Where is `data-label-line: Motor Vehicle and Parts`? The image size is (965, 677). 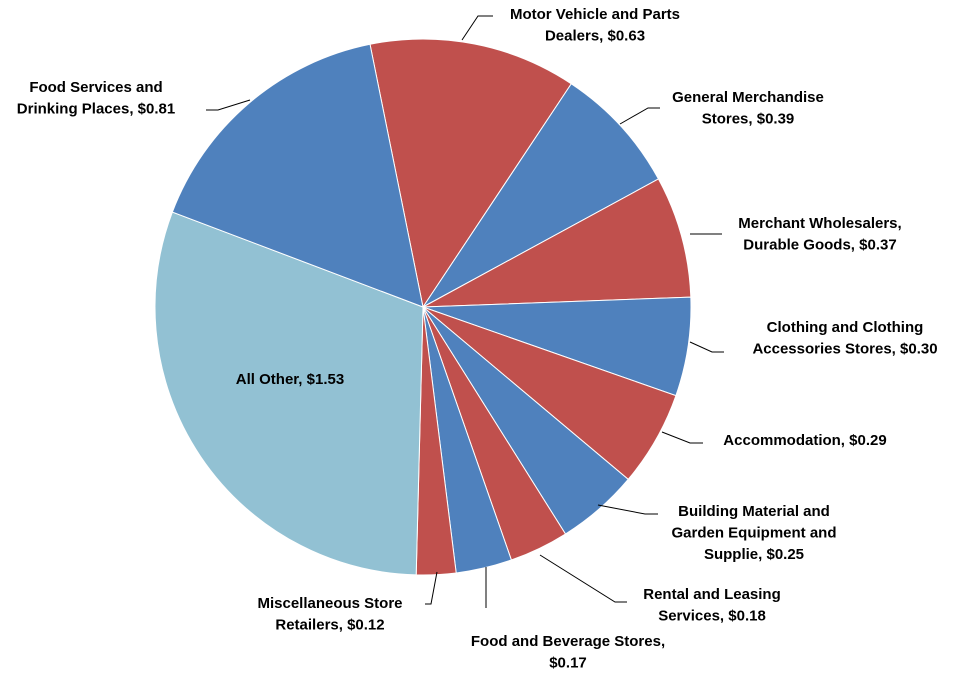 data-label-line: Motor Vehicle and Parts is located at coordinates (595, 14).